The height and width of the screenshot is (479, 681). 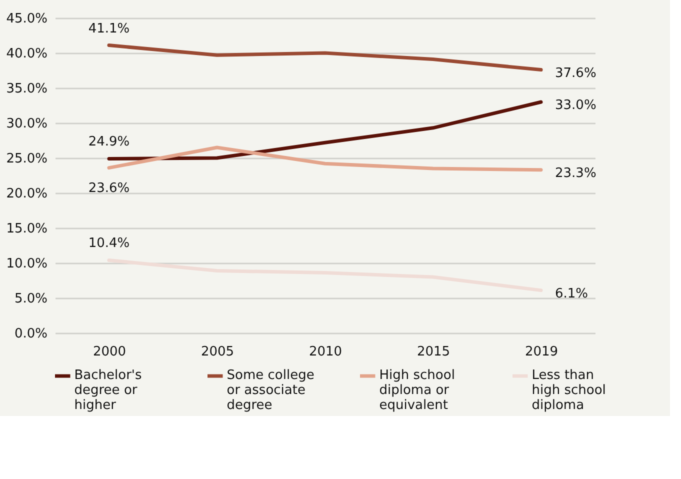 What do you see at coordinates (569, 390) in the screenshot?
I see `legend-label: Less than high school diploma` at bounding box center [569, 390].